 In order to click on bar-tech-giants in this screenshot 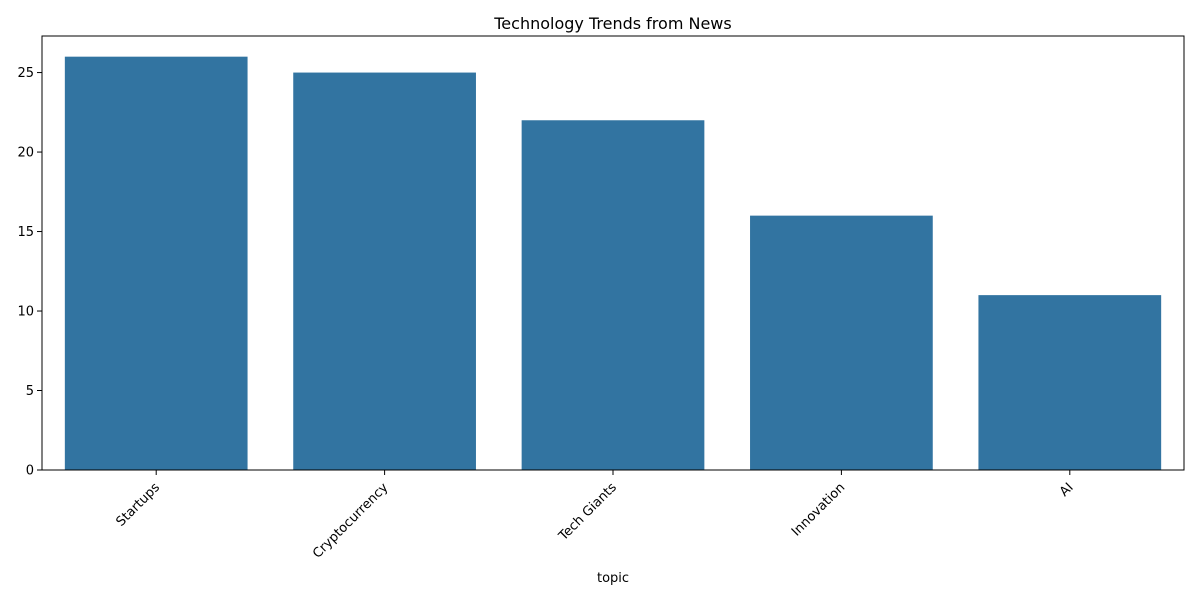, I will do `click(613, 295)`.